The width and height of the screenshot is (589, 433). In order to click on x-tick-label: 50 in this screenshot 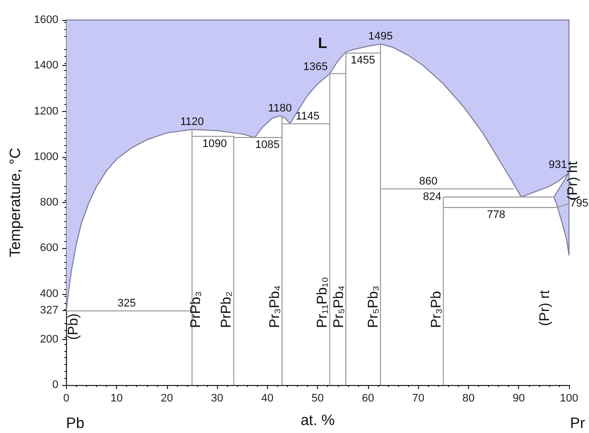, I will do `click(318, 398)`.